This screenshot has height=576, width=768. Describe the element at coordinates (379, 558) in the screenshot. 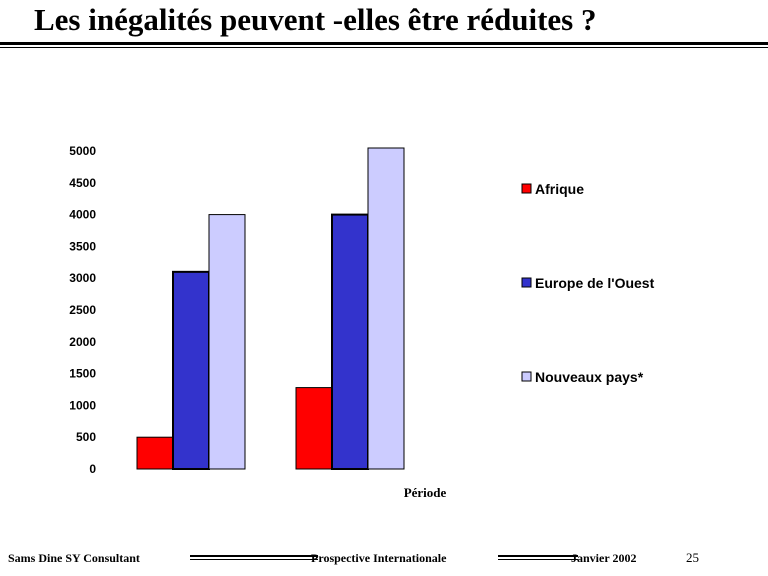

I see `footer-subject: Prospective Internationale` at that location.